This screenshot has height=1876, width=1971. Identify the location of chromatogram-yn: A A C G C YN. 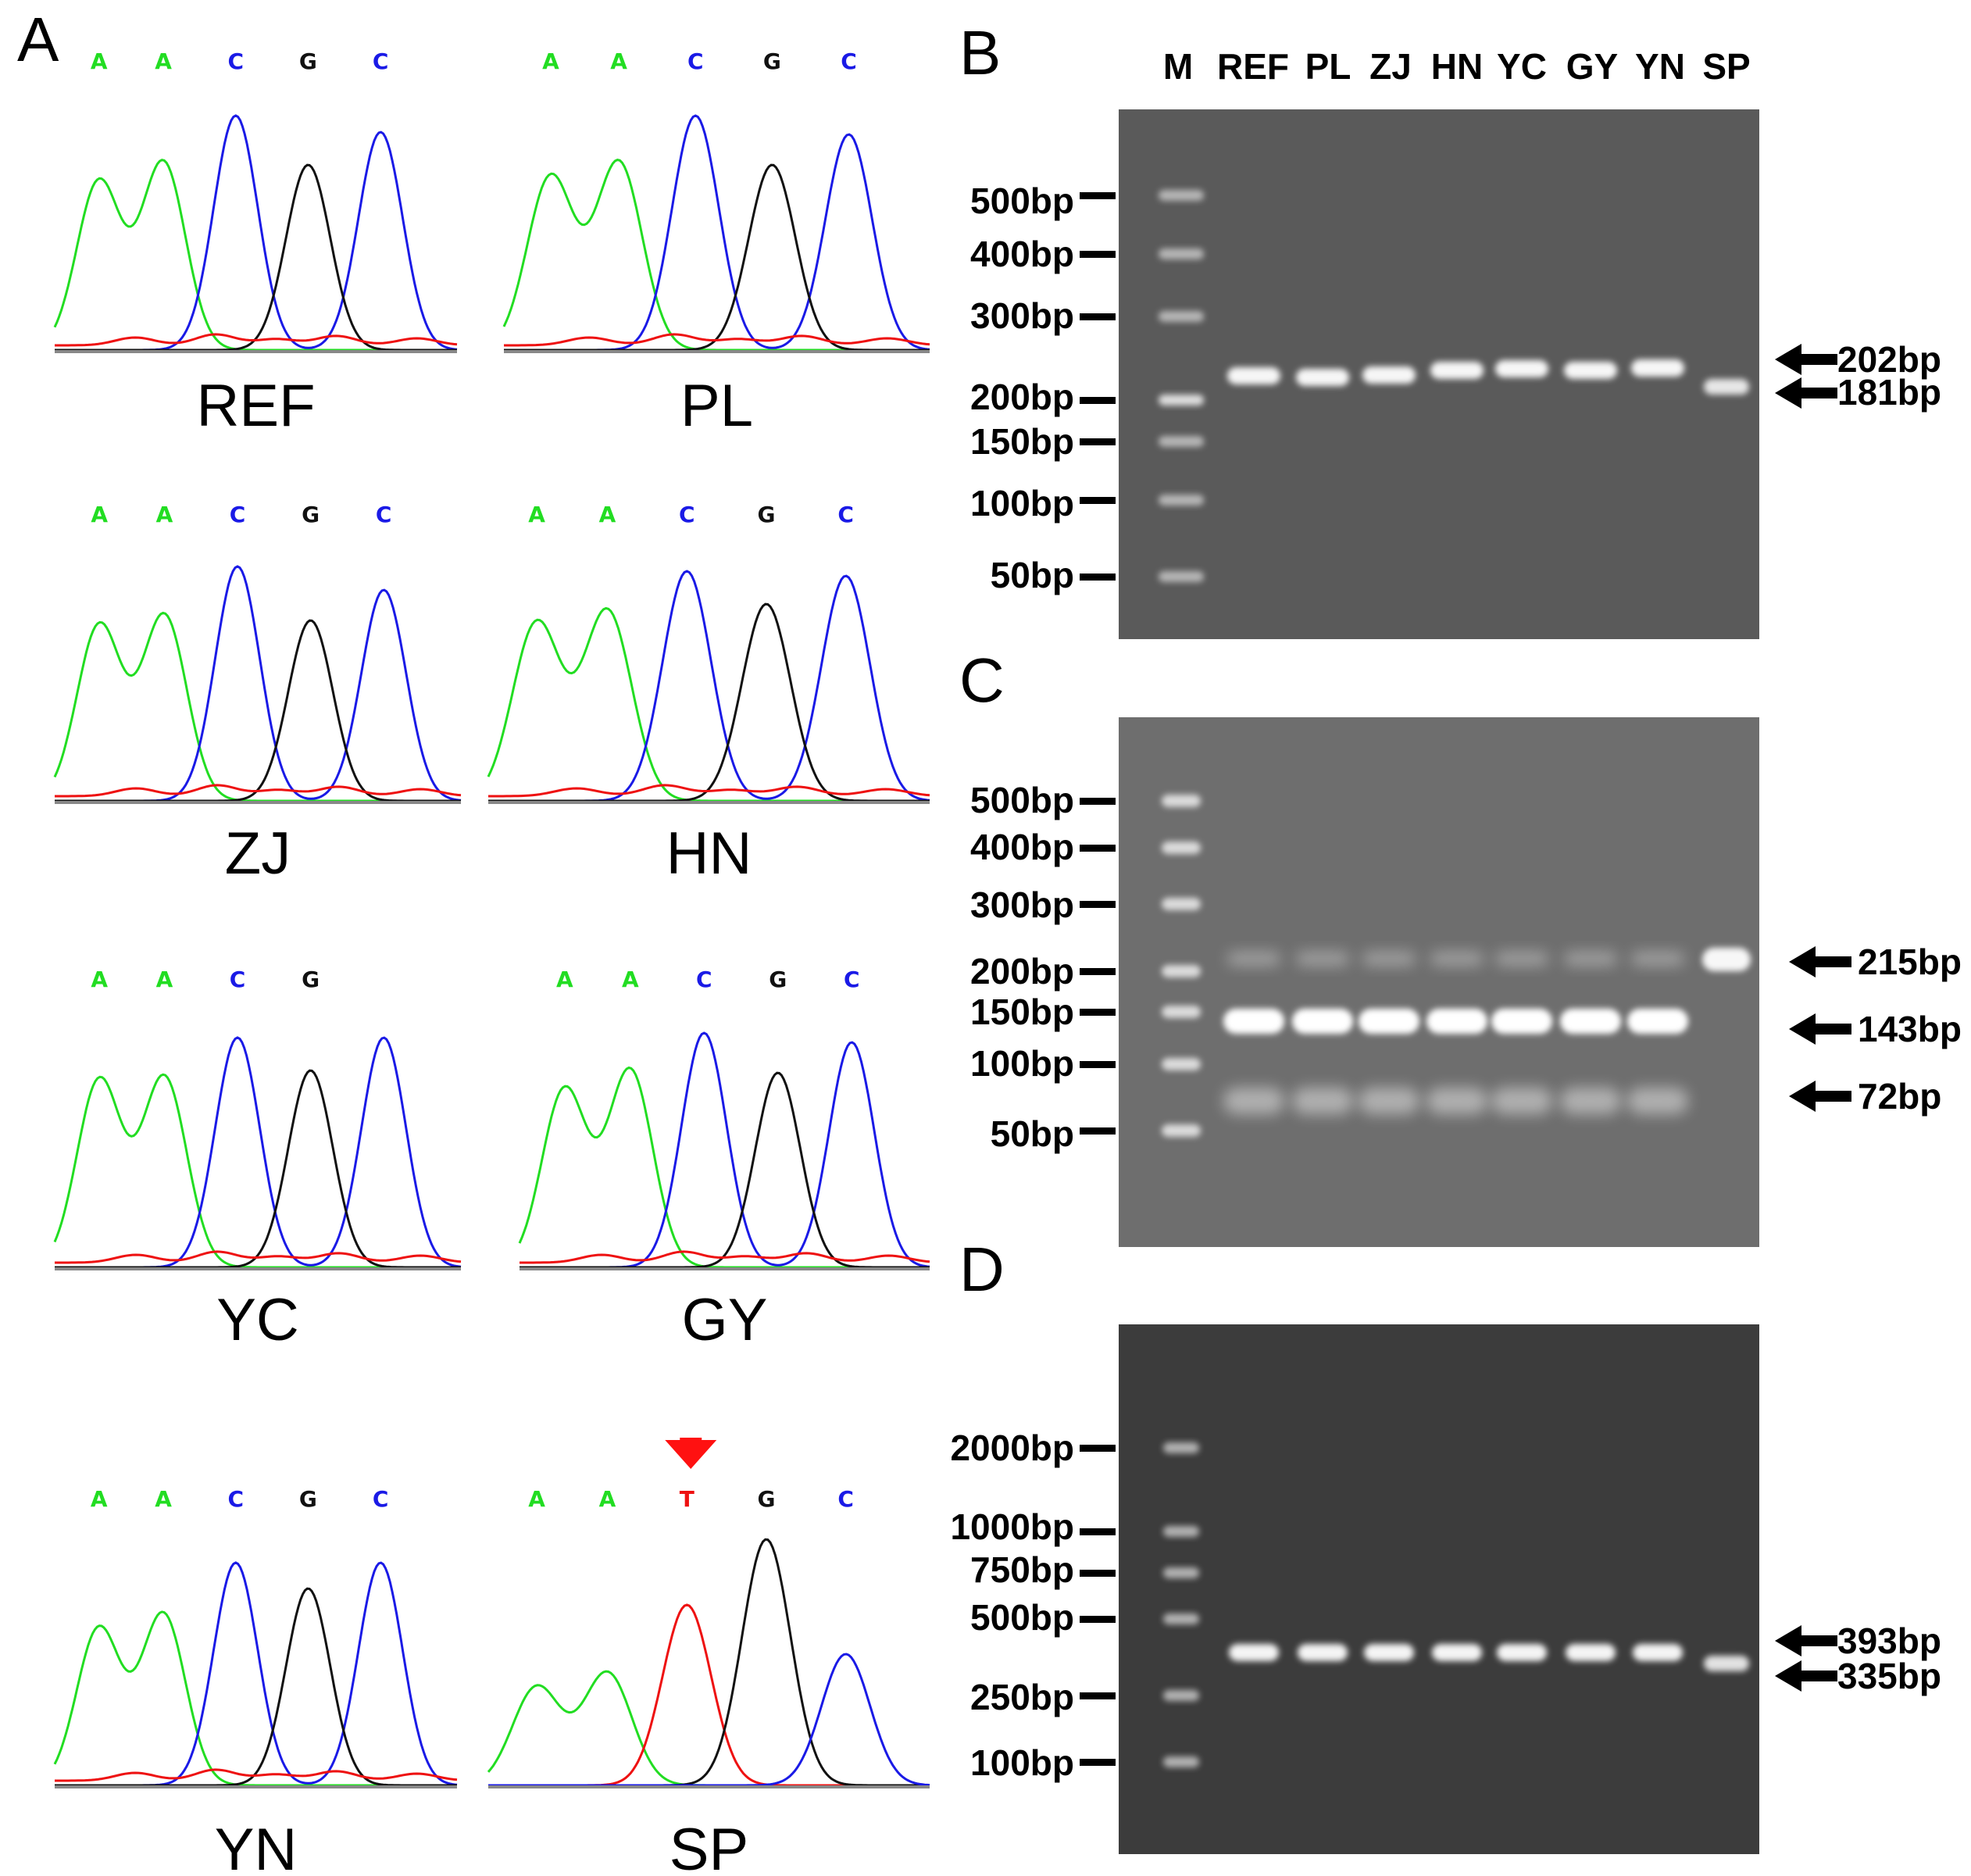
(255, 1681).